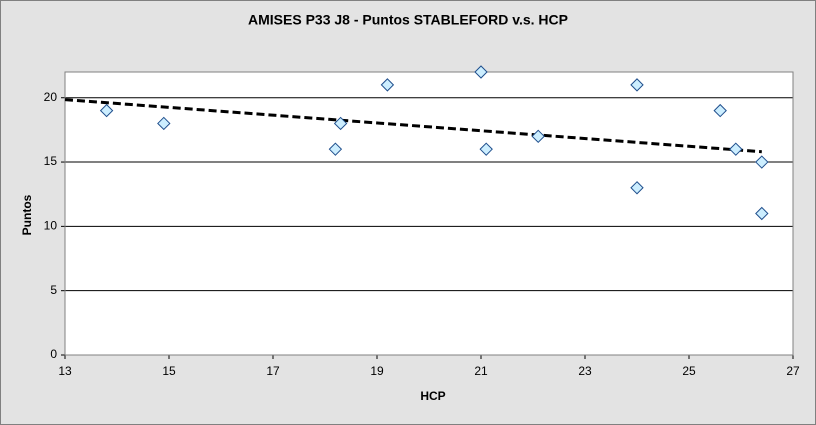  Describe the element at coordinates (273, 371) in the screenshot. I see `x-tick-label: 17` at that location.